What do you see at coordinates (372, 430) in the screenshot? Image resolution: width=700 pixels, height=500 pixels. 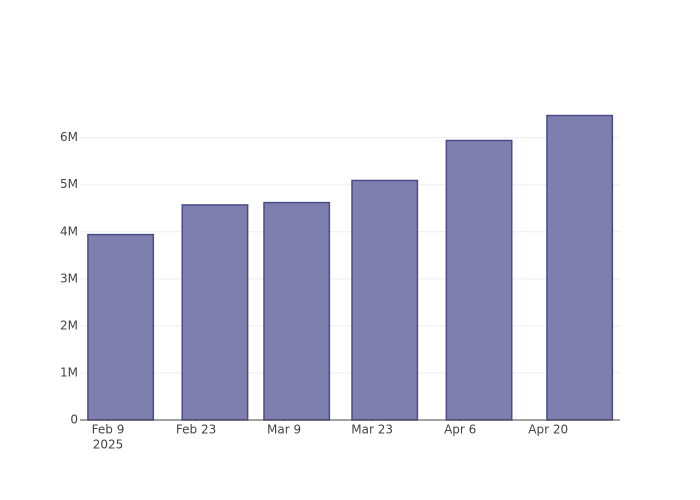 I see `x-tick-label: Mar 23` at bounding box center [372, 430].